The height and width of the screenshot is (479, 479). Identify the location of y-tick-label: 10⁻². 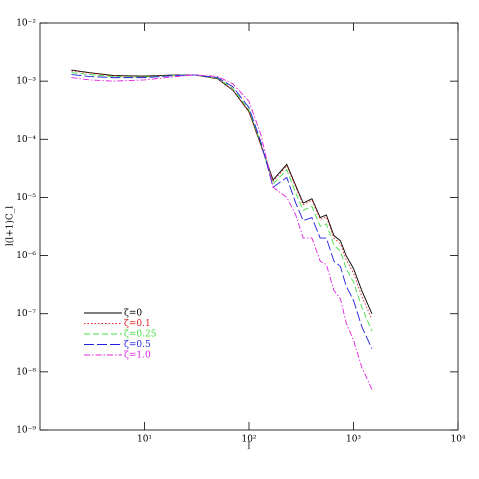
(26, 24).